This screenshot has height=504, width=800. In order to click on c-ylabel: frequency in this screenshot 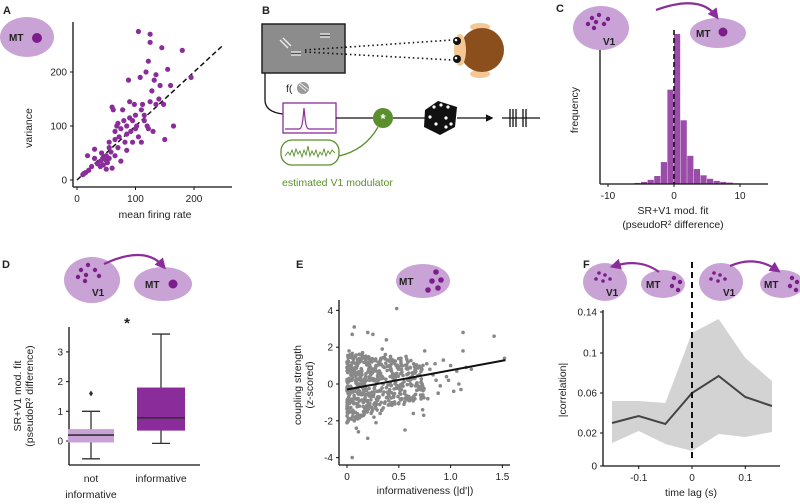, I will do `click(575, 109)`.